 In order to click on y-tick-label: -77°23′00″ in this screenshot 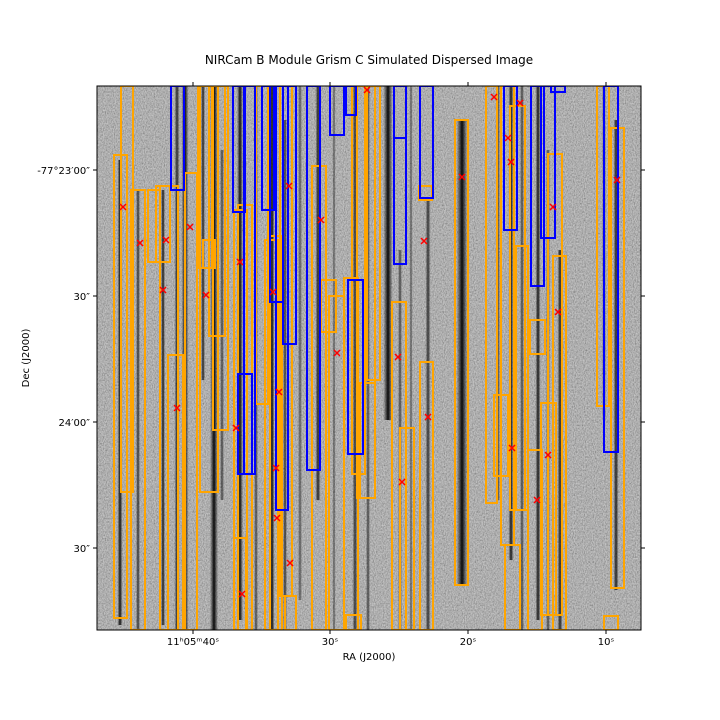, I will do `click(63, 171)`.